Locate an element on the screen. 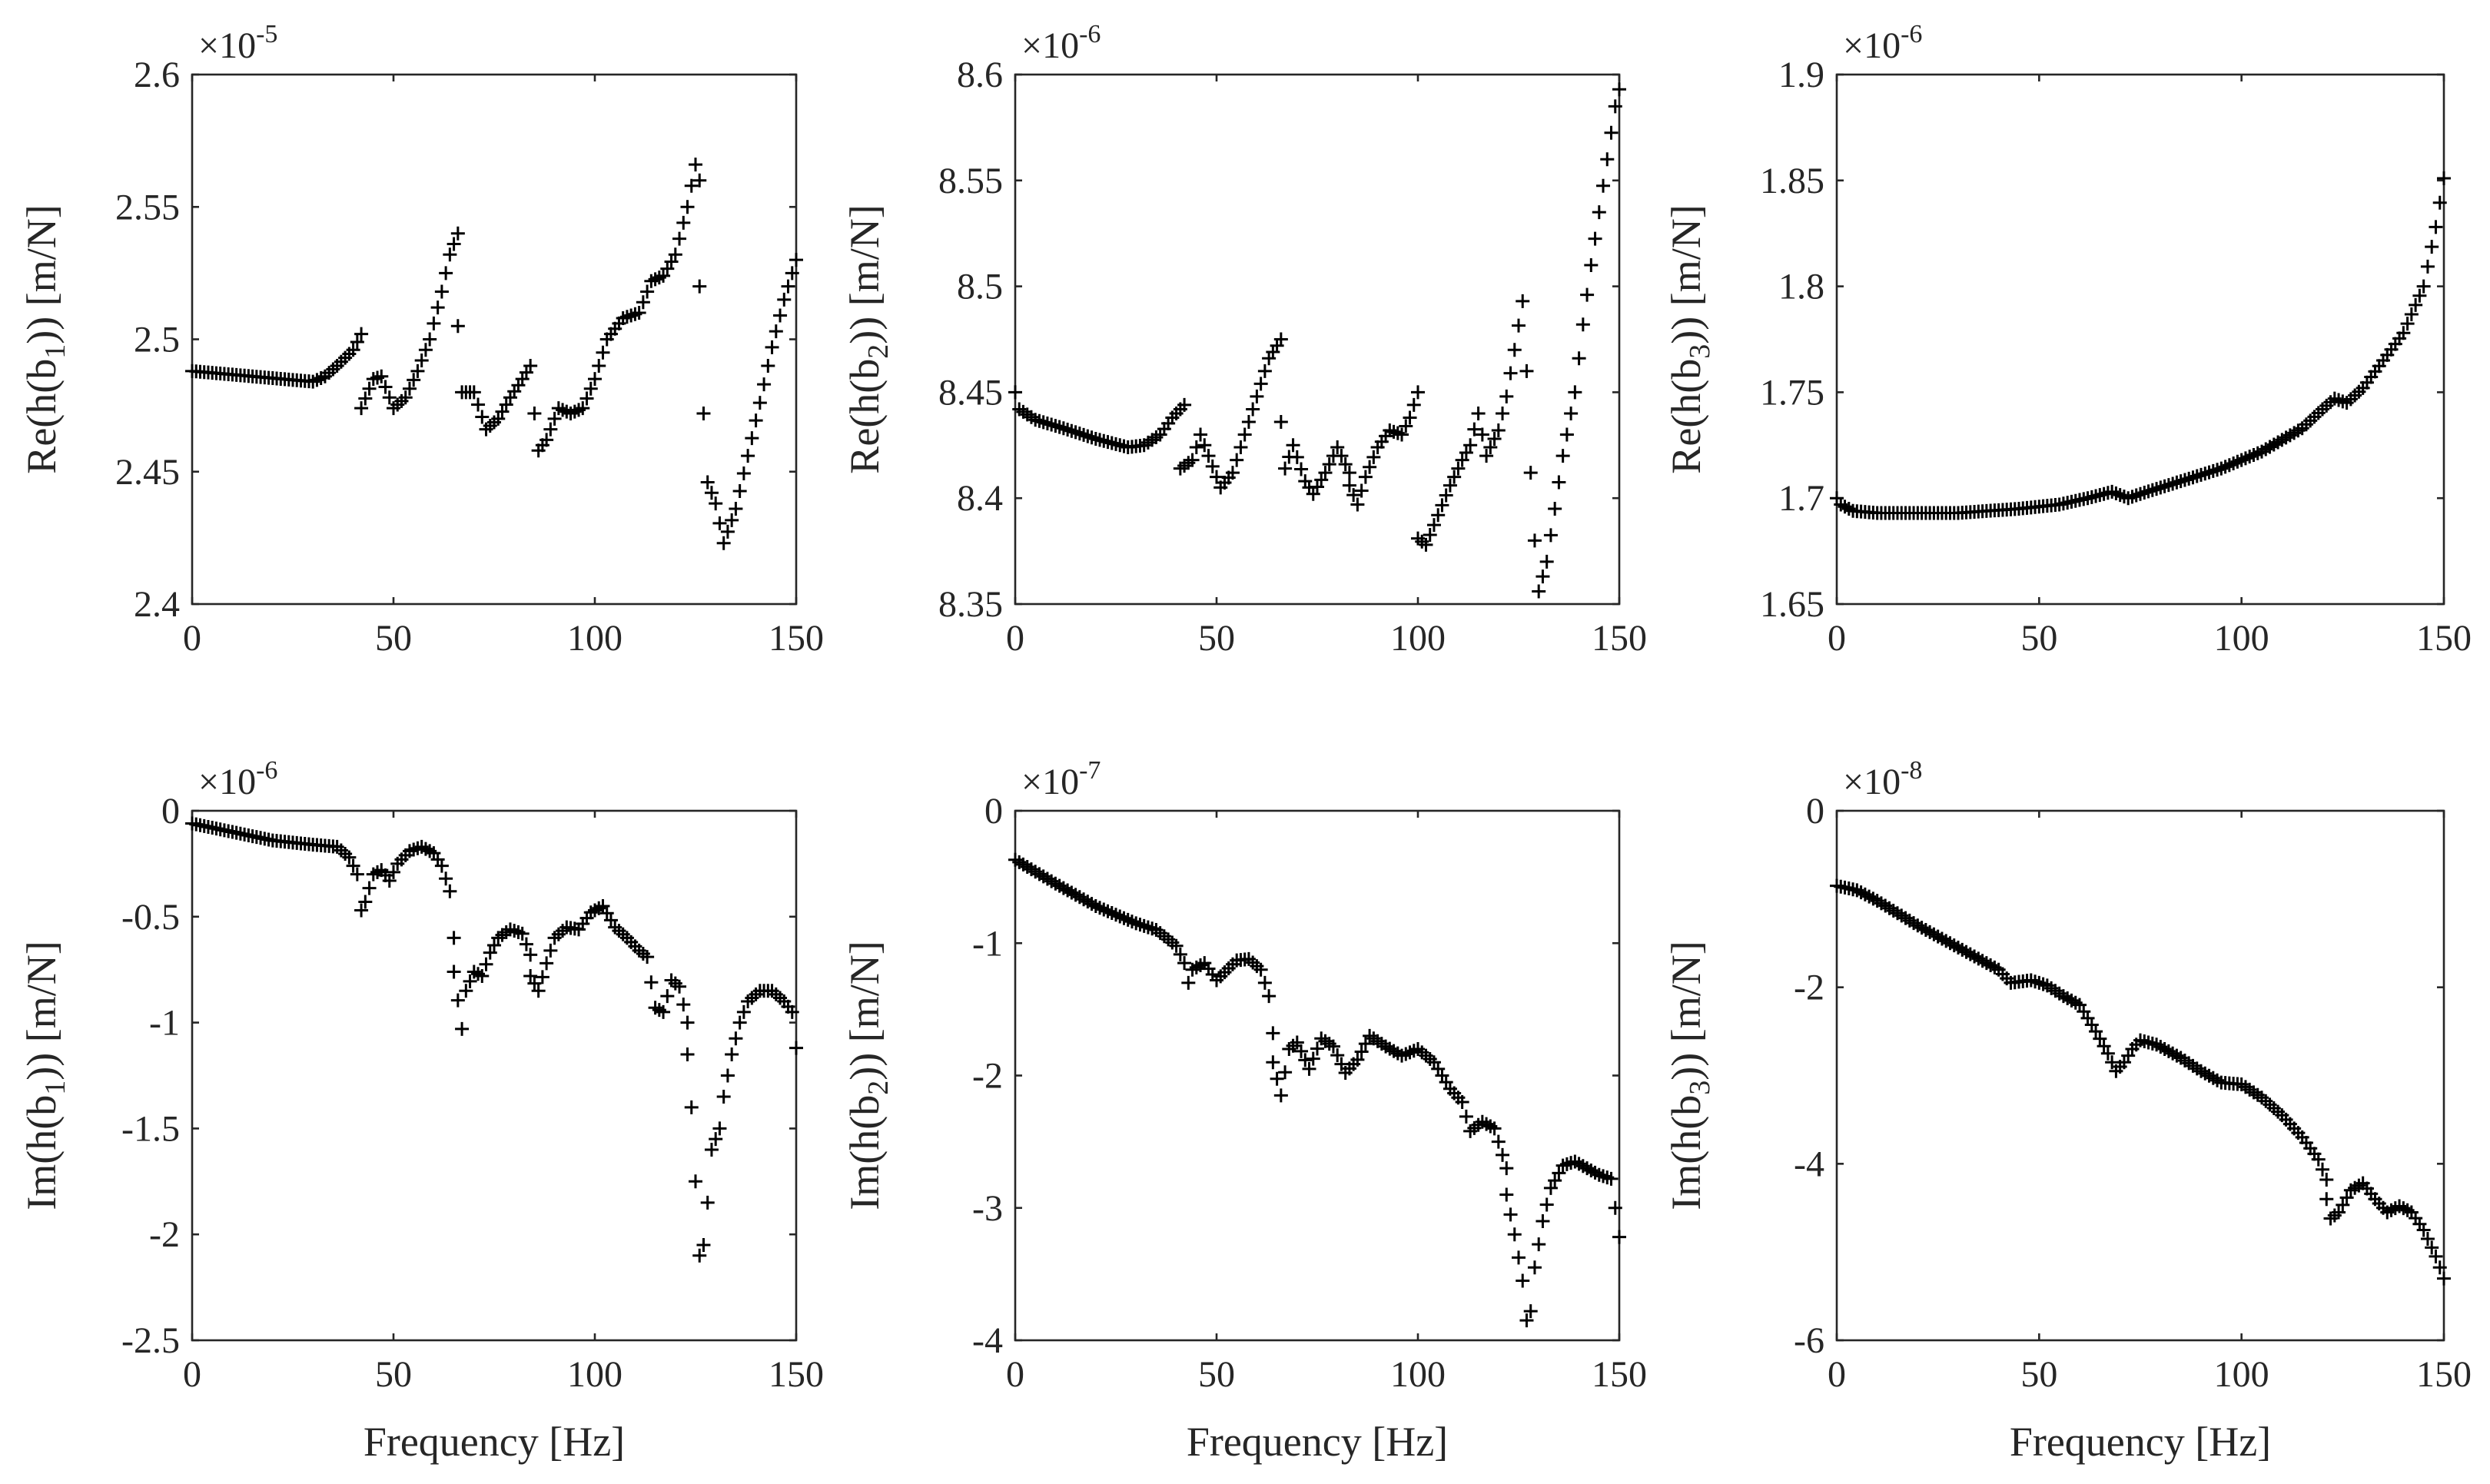  y-tick-label: -1.5 is located at coordinates (150, 1128).